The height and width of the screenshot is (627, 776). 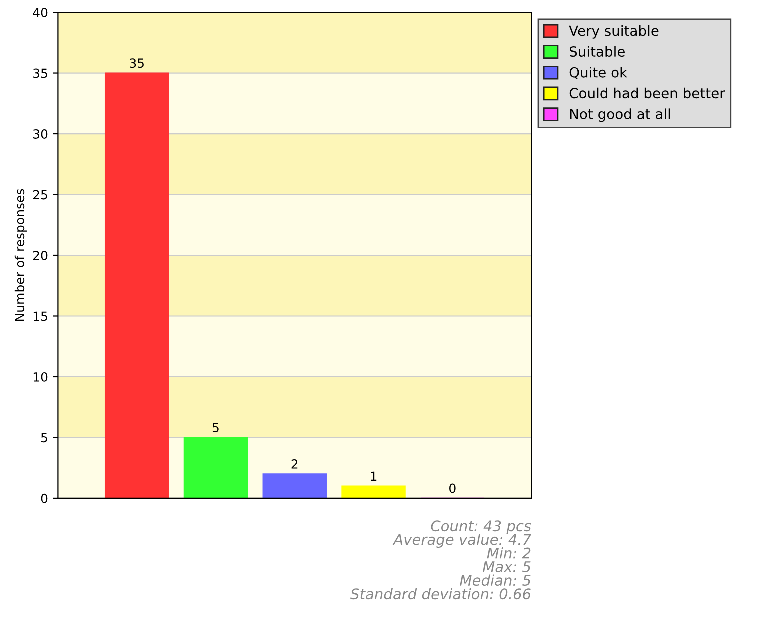 What do you see at coordinates (44, 438) in the screenshot?
I see `y-tick-label: 5` at bounding box center [44, 438].